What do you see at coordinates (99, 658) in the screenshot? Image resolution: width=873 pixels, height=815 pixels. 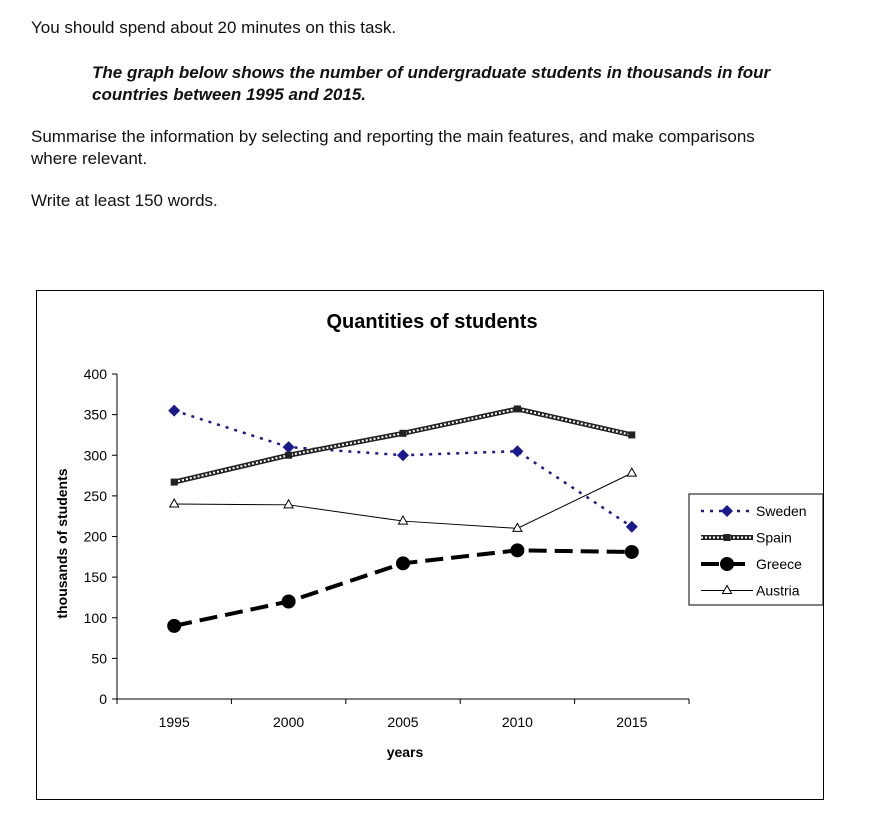 I see `y-tick-label: 50` at bounding box center [99, 658].